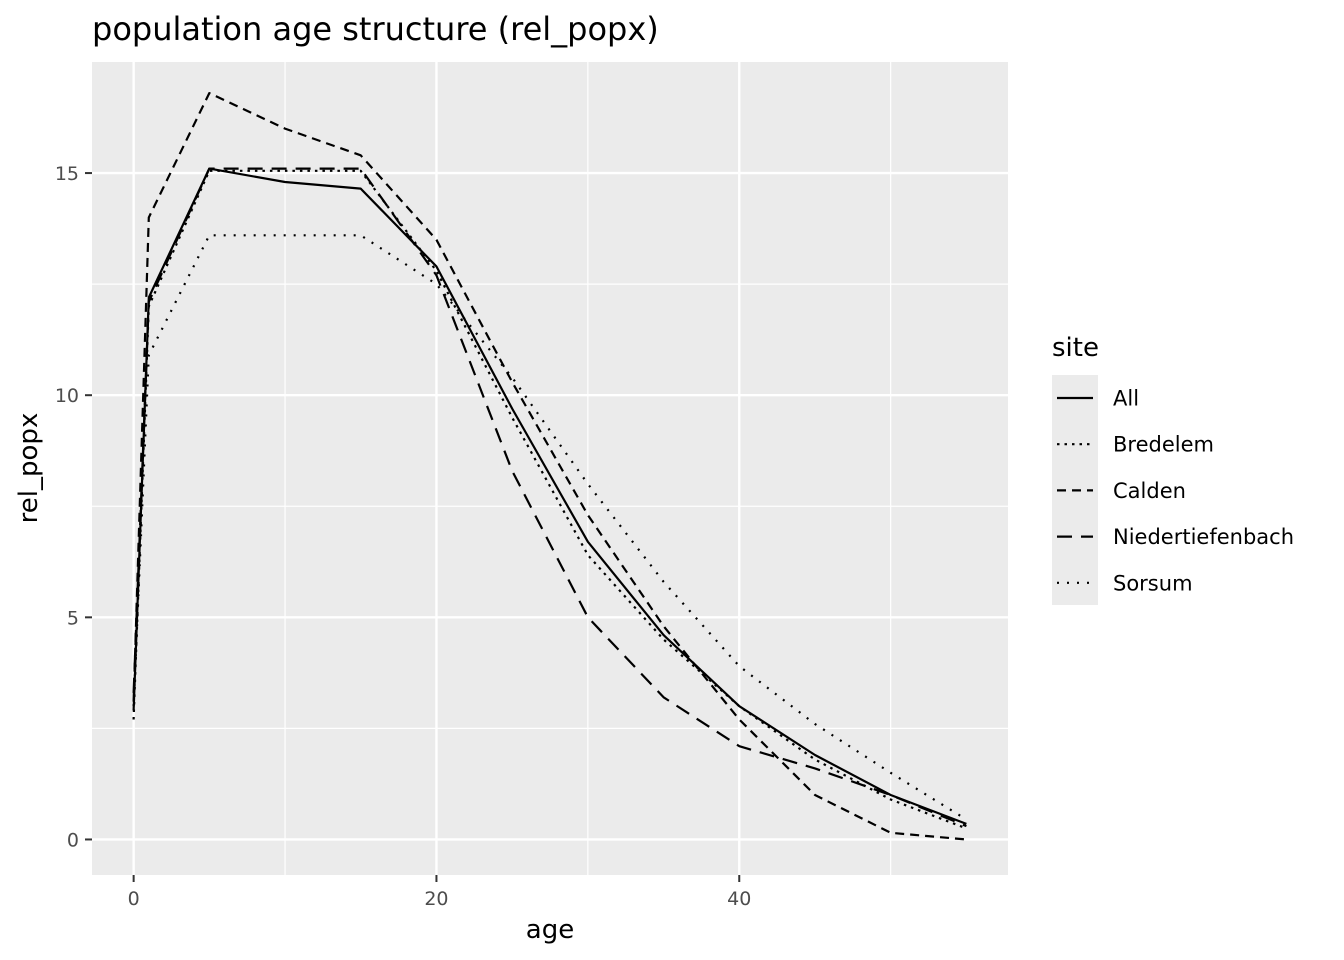  What do you see at coordinates (73, 840) in the screenshot?
I see `y-tick-label: 0` at bounding box center [73, 840].